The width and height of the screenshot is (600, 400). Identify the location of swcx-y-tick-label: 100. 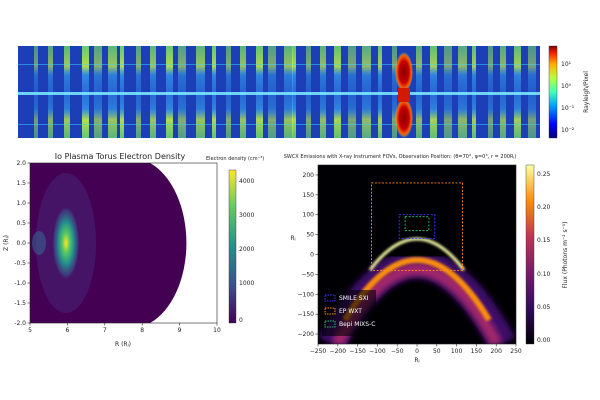
(309, 215).